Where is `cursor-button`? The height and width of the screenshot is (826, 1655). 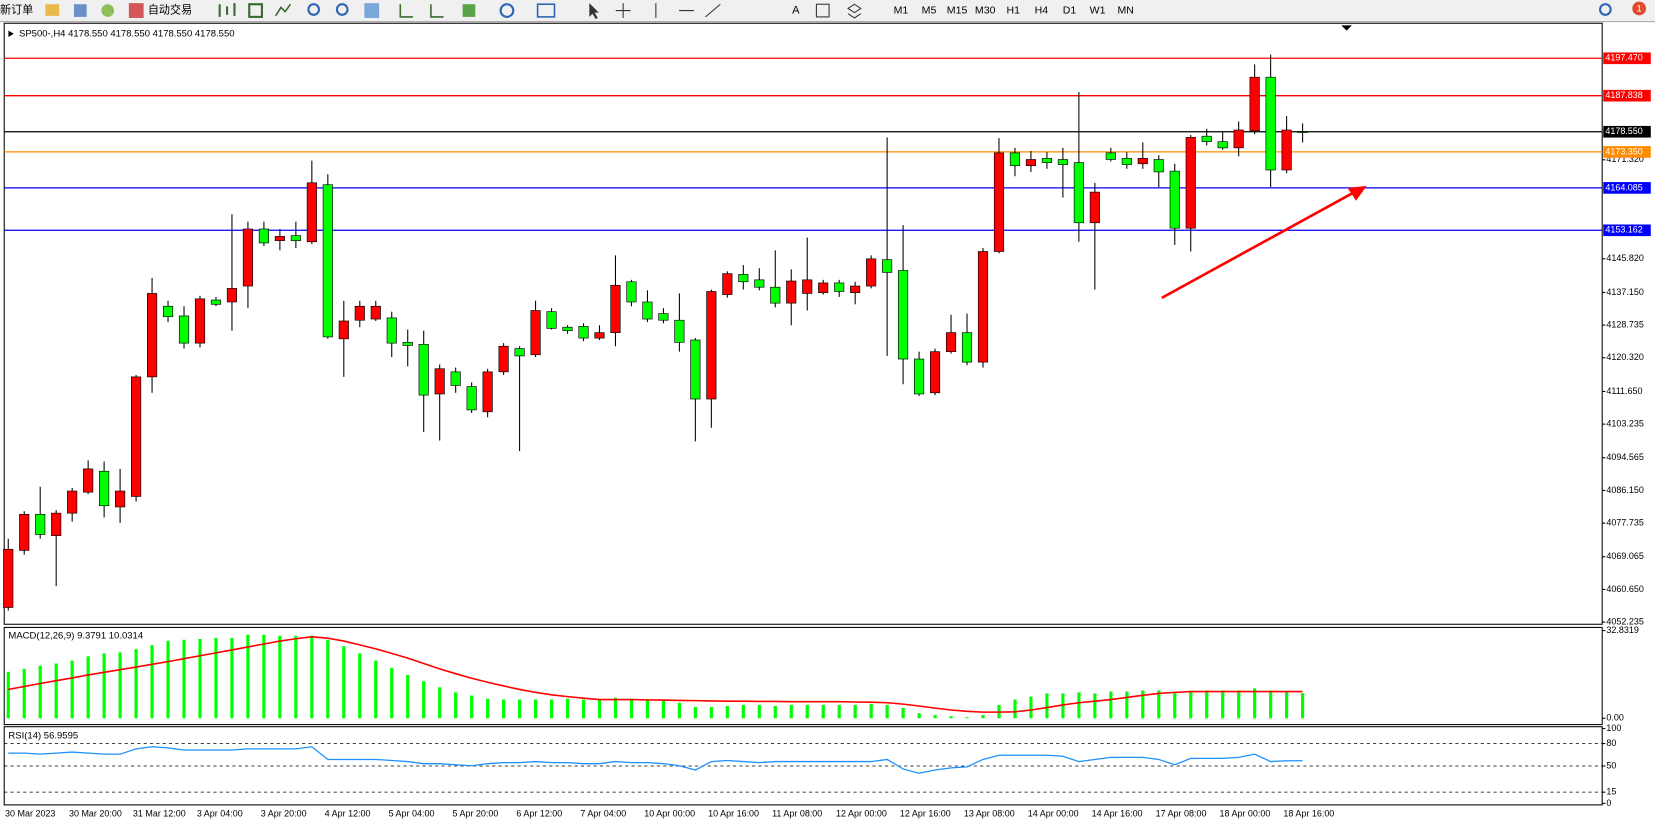
cursor-button is located at coordinates (594, 11).